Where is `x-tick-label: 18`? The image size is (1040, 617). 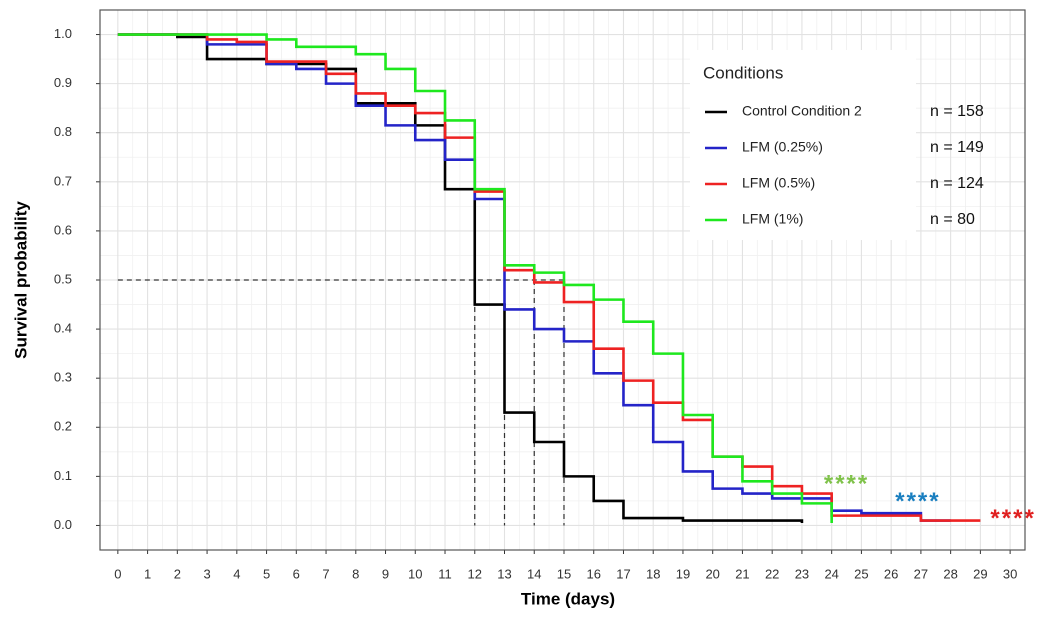
x-tick-label: 18 is located at coordinates (653, 573).